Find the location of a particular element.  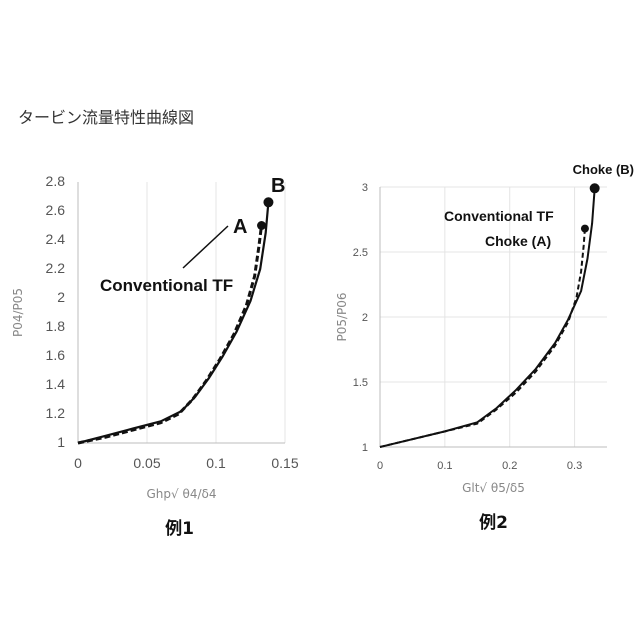

series-line-solid is located at coordinates (487, 317).